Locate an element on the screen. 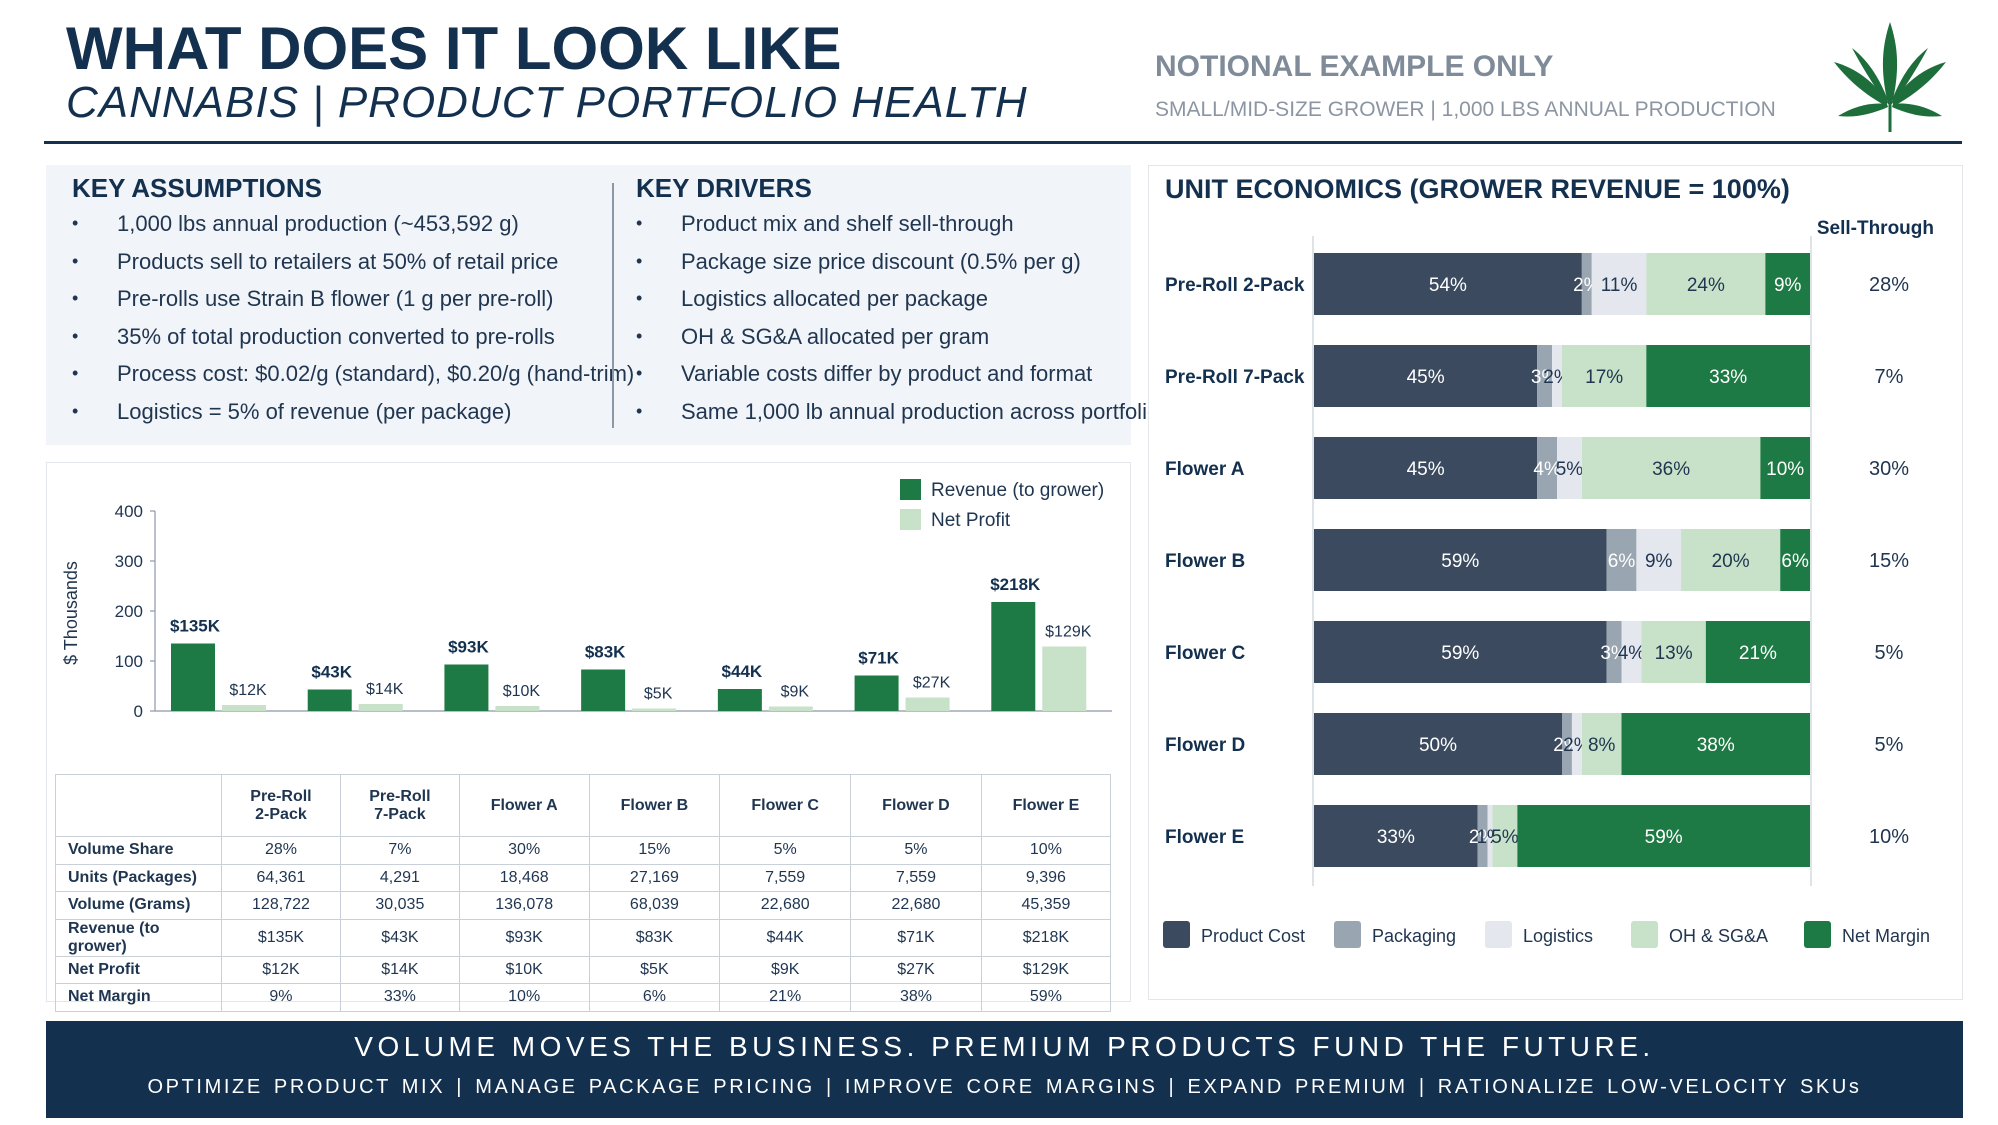  ue-segment-label: 13% is located at coordinates (1674, 653).